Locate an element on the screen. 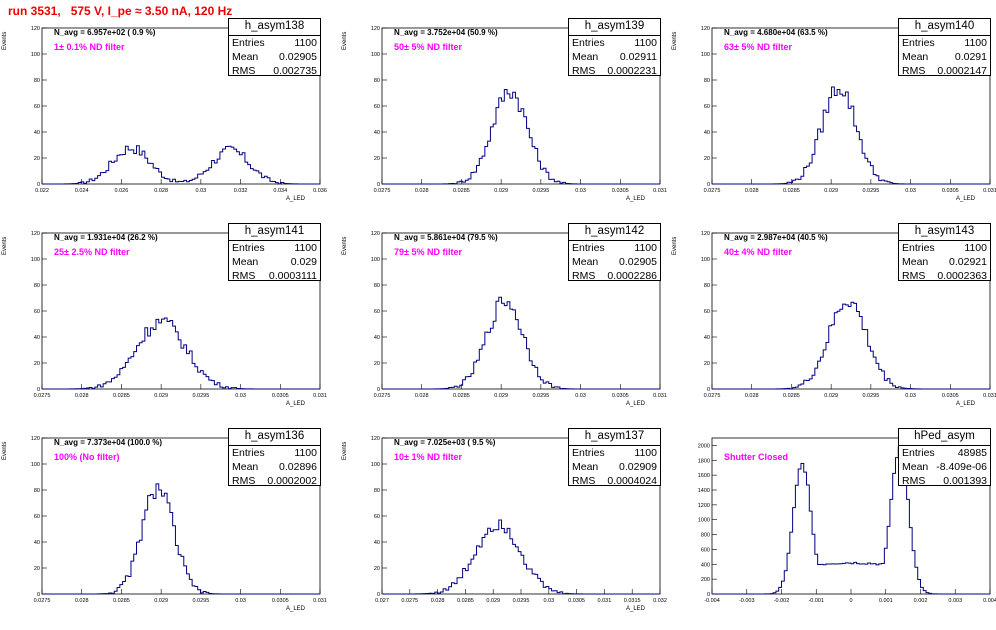 Image resolution: width=996 pixels, height=630 pixels. x-tick-label: 0.031 is located at coordinates (989, 396).